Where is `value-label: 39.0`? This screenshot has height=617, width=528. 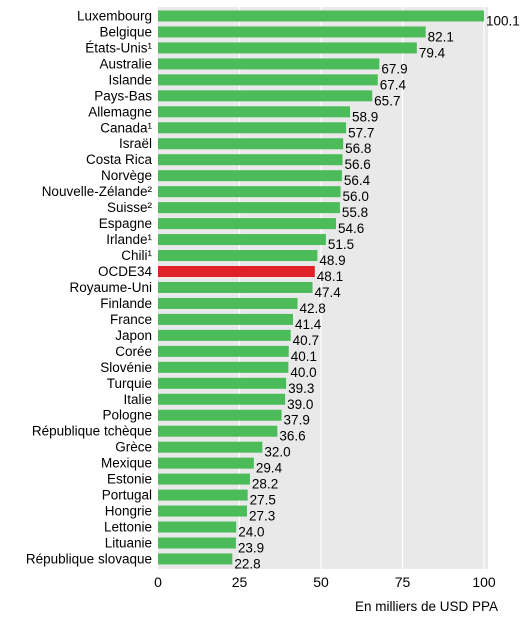 value-label: 39.0 is located at coordinates (300, 404).